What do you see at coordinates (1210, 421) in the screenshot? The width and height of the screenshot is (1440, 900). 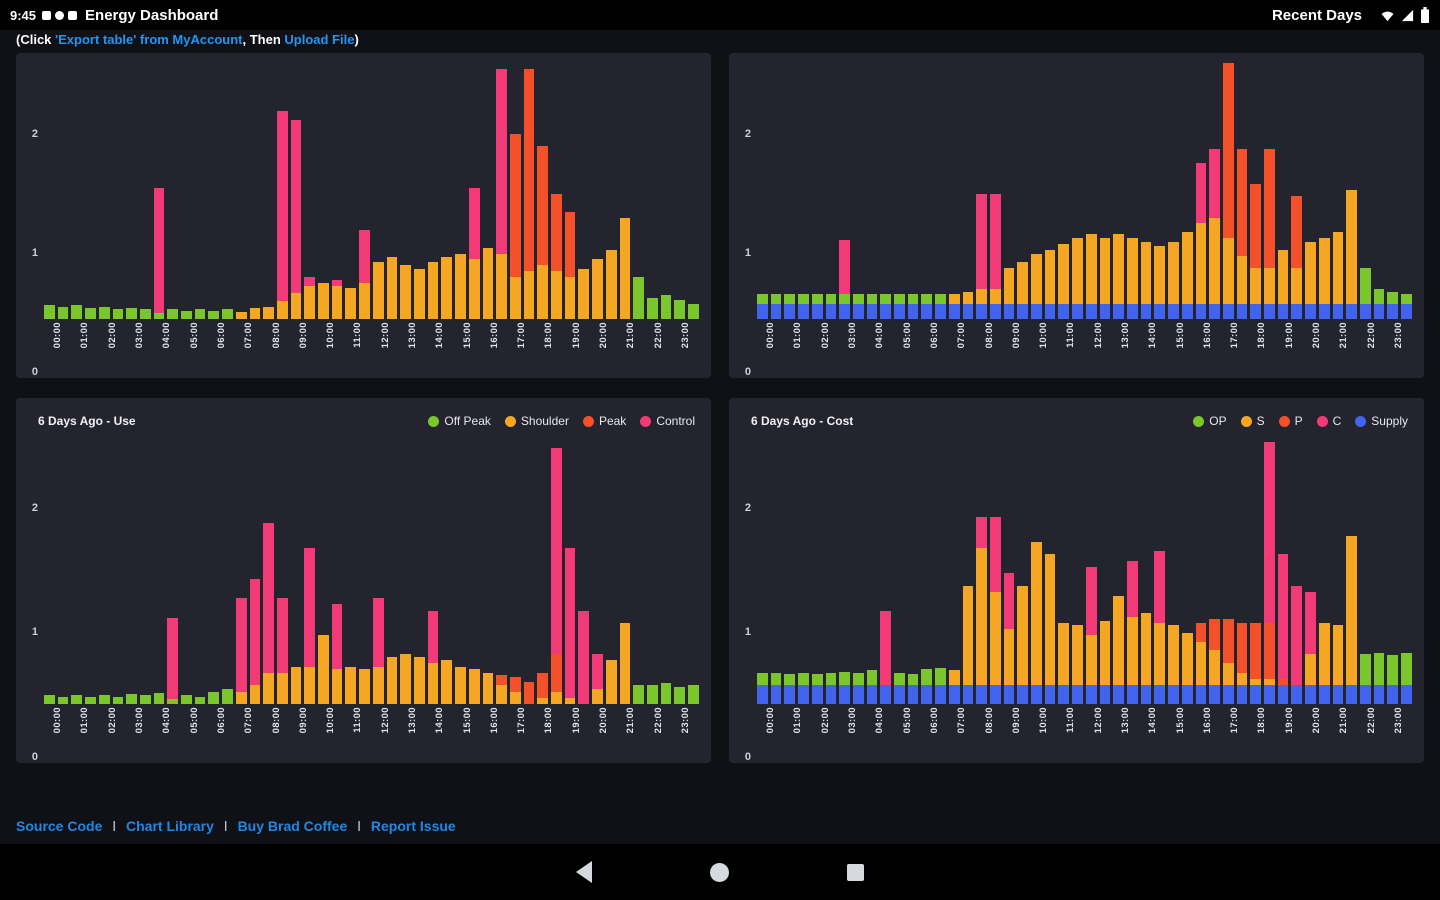 I see `legend-item: OP` at bounding box center [1210, 421].